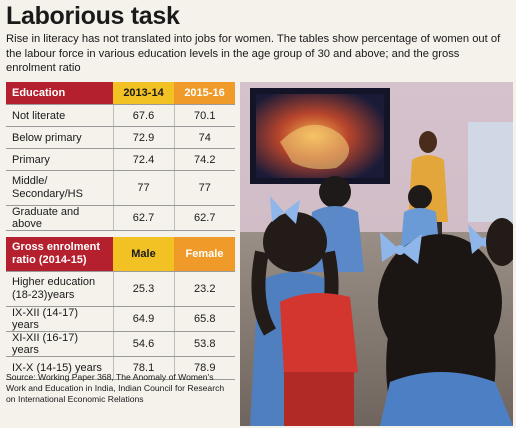 This screenshot has height=428, width=516. Describe the element at coordinates (59, 254) in the screenshot. I see `column-header: Gross enrolment ratio (2014-15)` at that location.